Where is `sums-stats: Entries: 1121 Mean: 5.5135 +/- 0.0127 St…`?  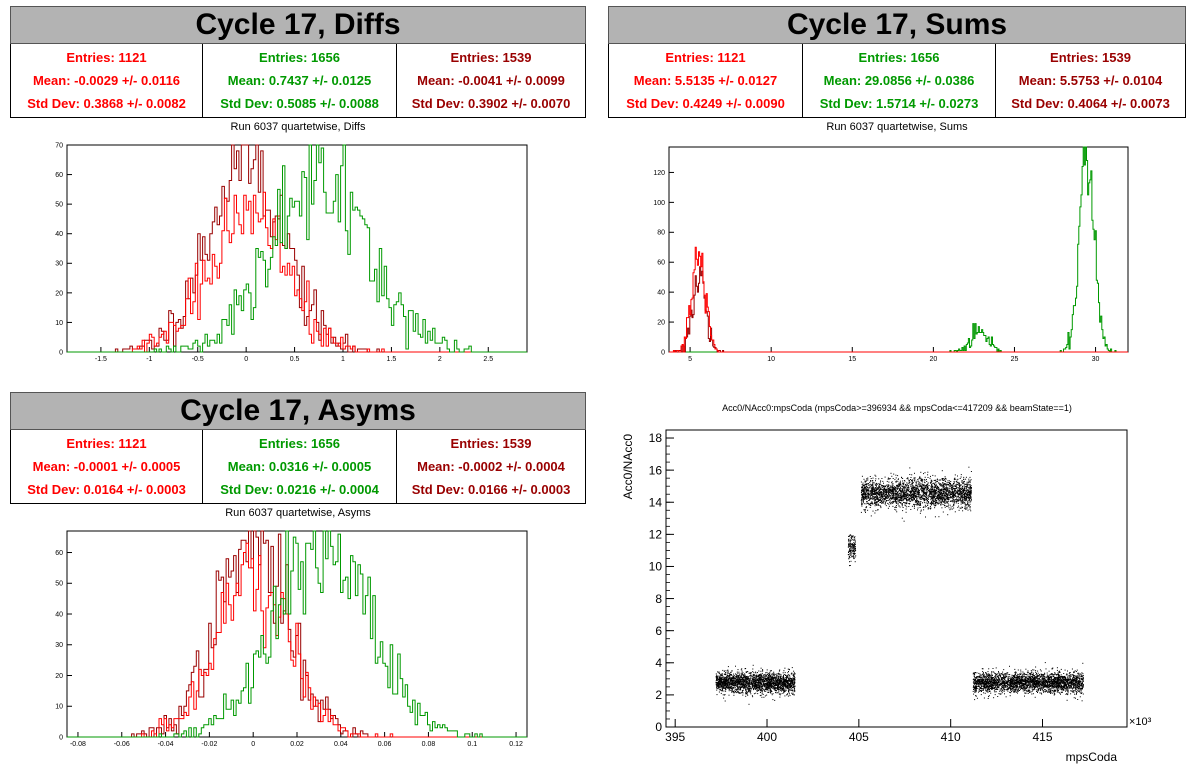 sums-stats: Entries: 1121 Mean: 5.5135 +/- 0.0127 St… is located at coordinates (897, 81).